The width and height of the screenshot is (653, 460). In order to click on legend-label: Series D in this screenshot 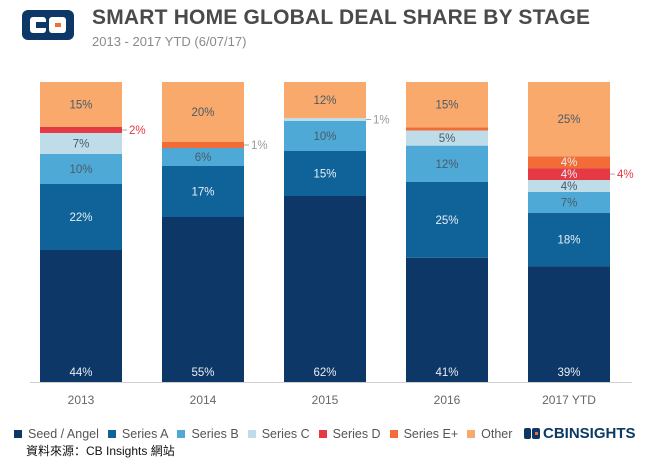, I will do `click(356, 434)`.